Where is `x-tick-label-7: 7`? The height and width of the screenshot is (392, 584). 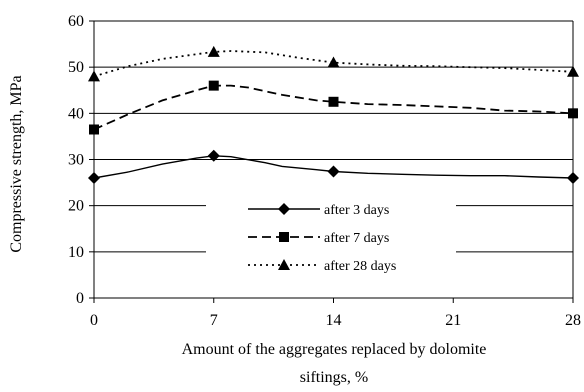
x-tick-label-7: 7 is located at coordinates (214, 320).